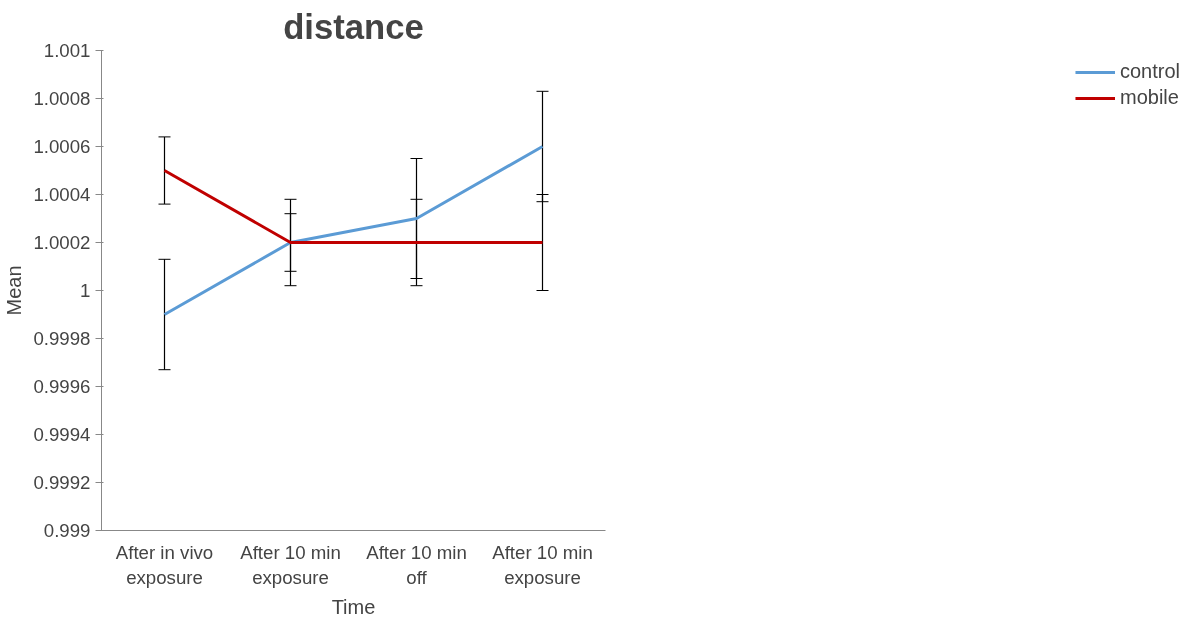 The image size is (1200, 628). What do you see at coordinates (62, 434) in the screenshot?
I see `y-tick-label: 0.9994` at bounding box center [62, 434].